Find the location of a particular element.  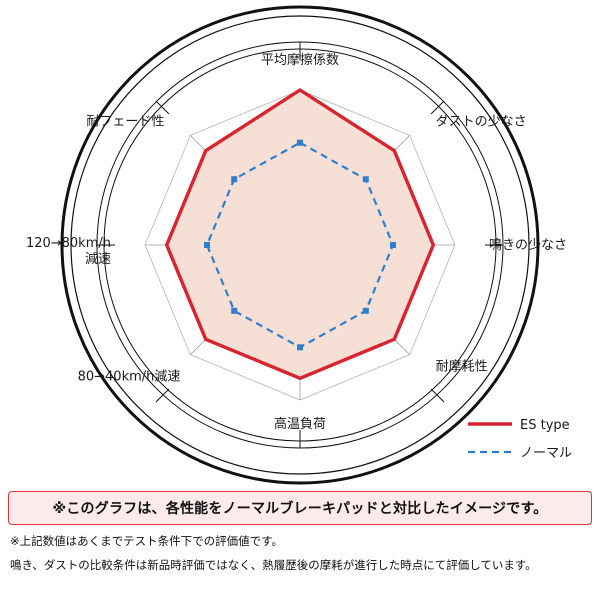

axis-label-4: 耐摩耗性 is located at coordinates (462, 367).